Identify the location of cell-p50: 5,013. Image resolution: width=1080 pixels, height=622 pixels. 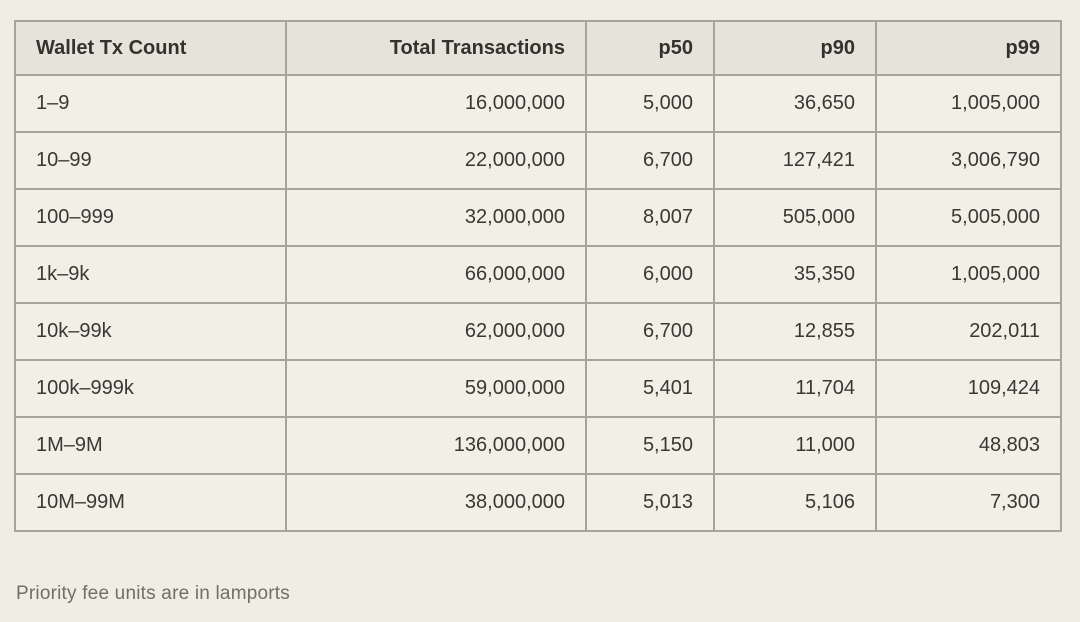
(650, 502).